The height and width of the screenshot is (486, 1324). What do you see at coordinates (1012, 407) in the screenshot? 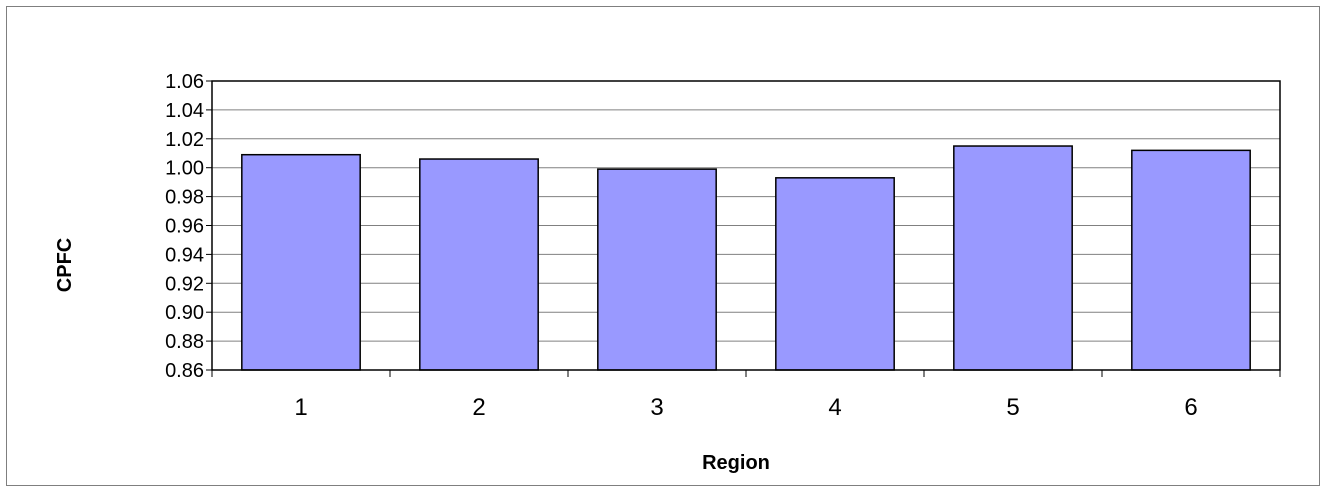
I see `x-tick-label: 5` at bounding box center [1012, 407].